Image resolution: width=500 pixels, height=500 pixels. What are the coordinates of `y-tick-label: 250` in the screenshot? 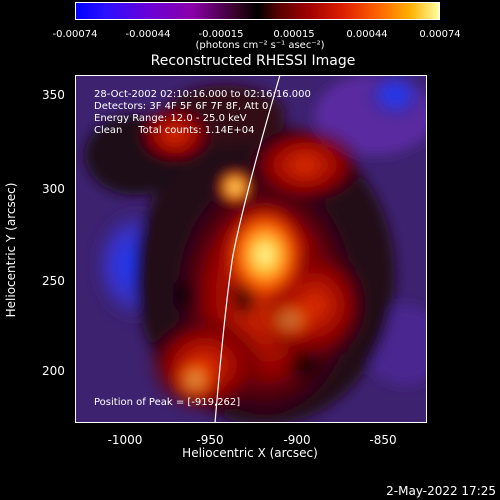 It's located at (53, 281).